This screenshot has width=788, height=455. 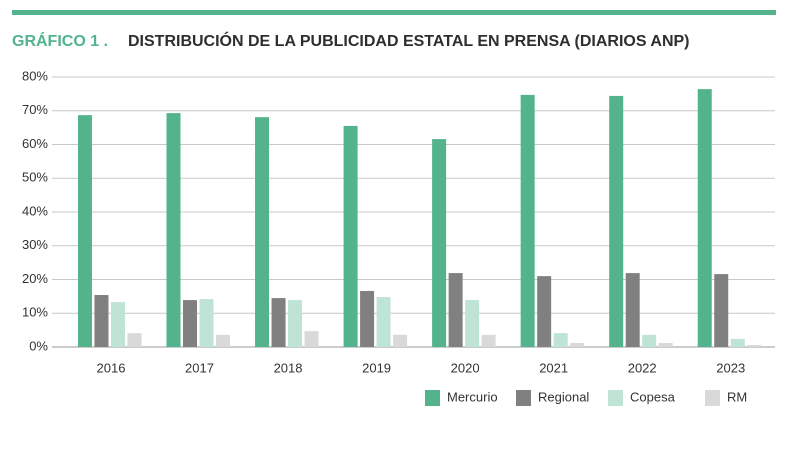 What do you see at coordinates (394, 12) in the screenshot?
I see `top-rule` at bounding box center [394, 12].